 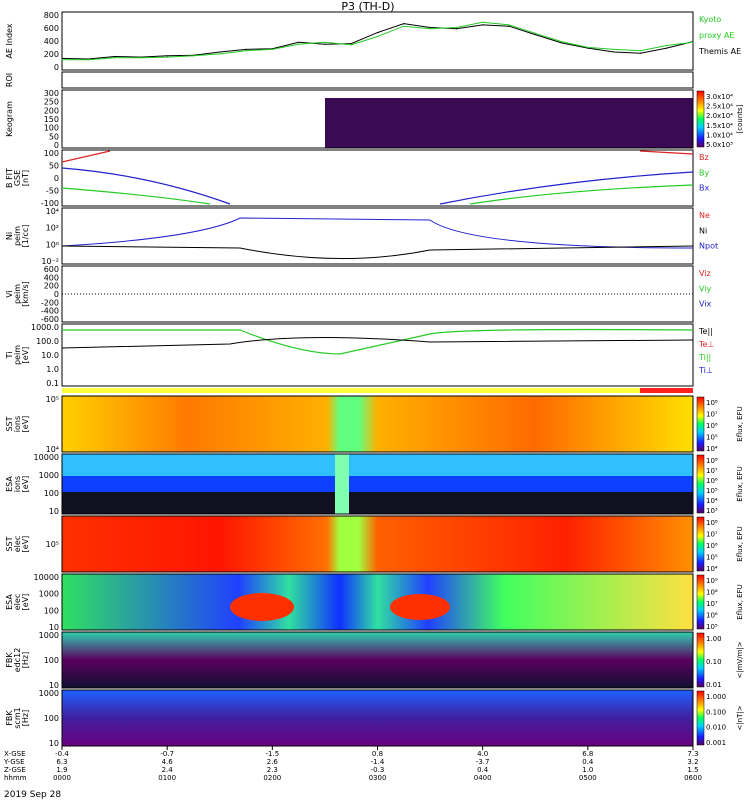 What do you see at coordinates (712, 581) in the screenshot?
I see `esa_e-colorbar-label: 10⁹` at bounding box center [712, 581].